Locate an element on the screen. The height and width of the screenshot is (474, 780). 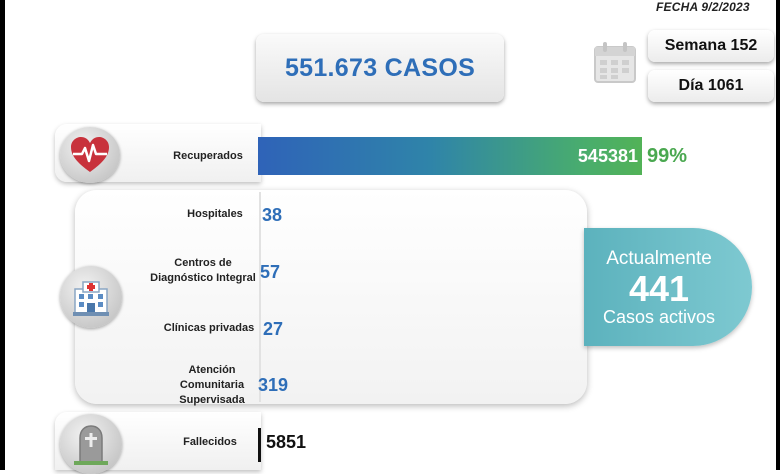
right-border is located at coordinates (778, 235).